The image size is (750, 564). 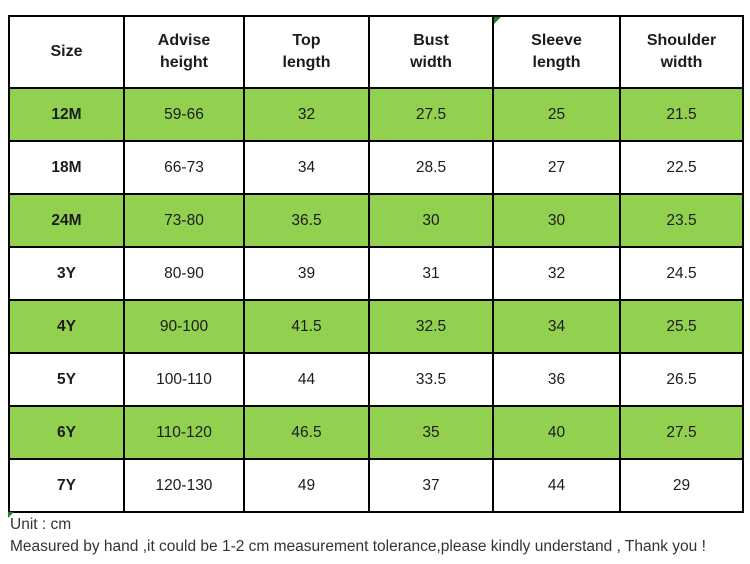 What do you see at coordinates (556, 432) in the screenshot?
I see `sleeve-length-cell: 40` at bounding box center [556, 432].